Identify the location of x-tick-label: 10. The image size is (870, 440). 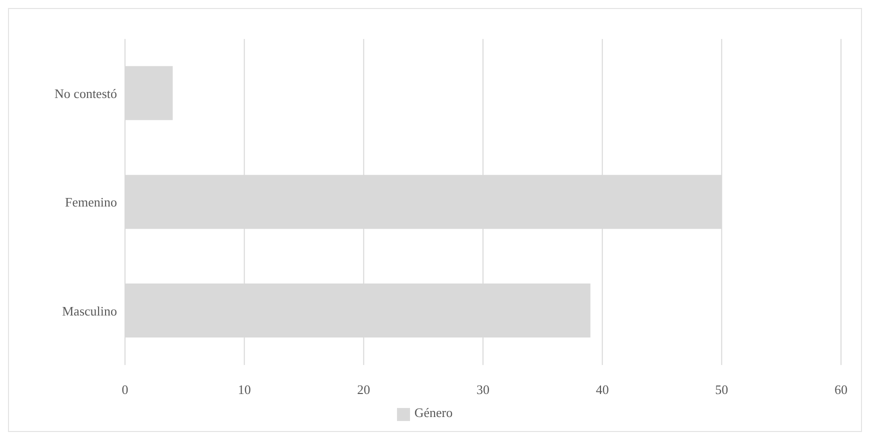
(244, 390).